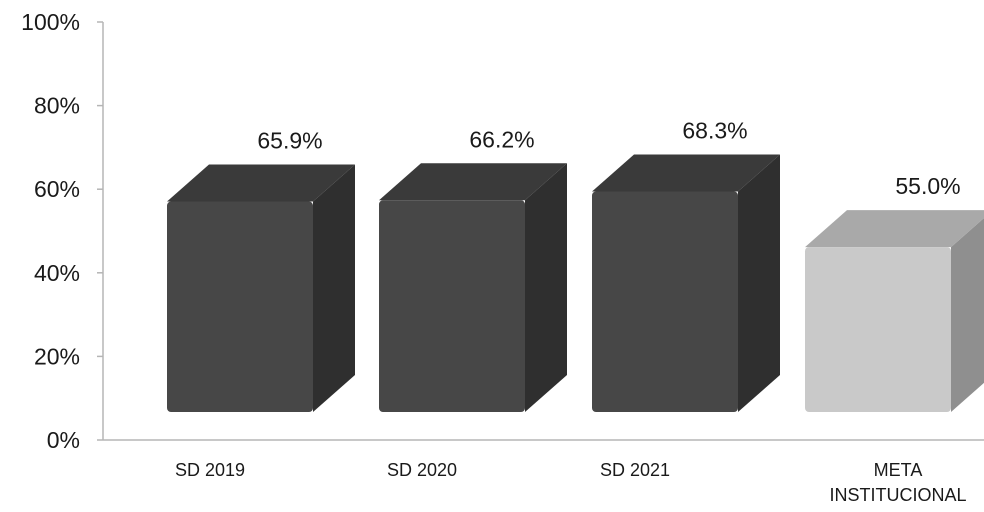 This screenshot has height=512, width=984. I want to click on y-tick-label: 60%, so click(57, 189).